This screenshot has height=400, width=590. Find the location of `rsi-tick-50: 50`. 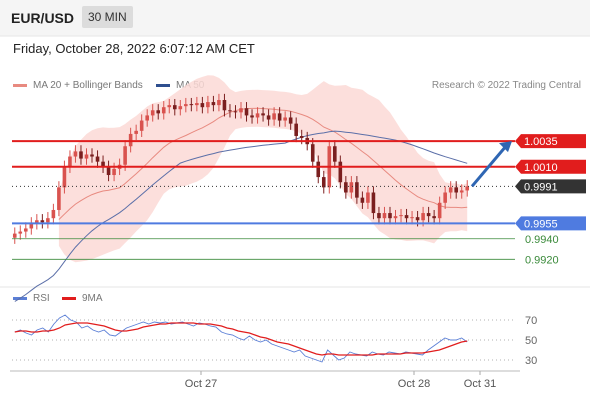

rsi-tick-50: 50 is located at coordinates (531, 341).